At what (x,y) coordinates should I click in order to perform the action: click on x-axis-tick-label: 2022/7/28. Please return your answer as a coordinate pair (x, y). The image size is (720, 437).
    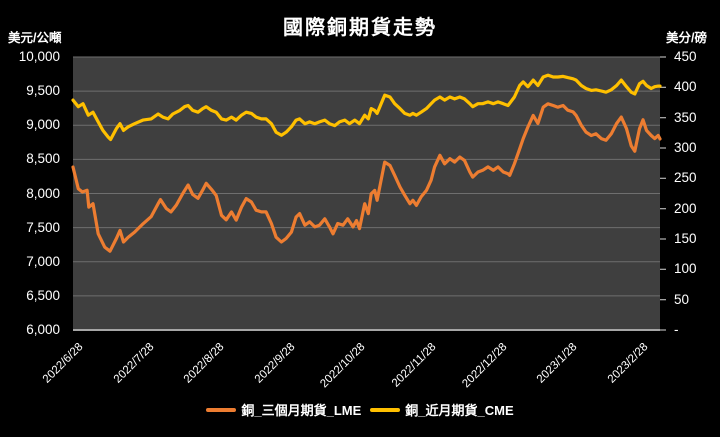
    Looking at the image, I should click on (134, 363).